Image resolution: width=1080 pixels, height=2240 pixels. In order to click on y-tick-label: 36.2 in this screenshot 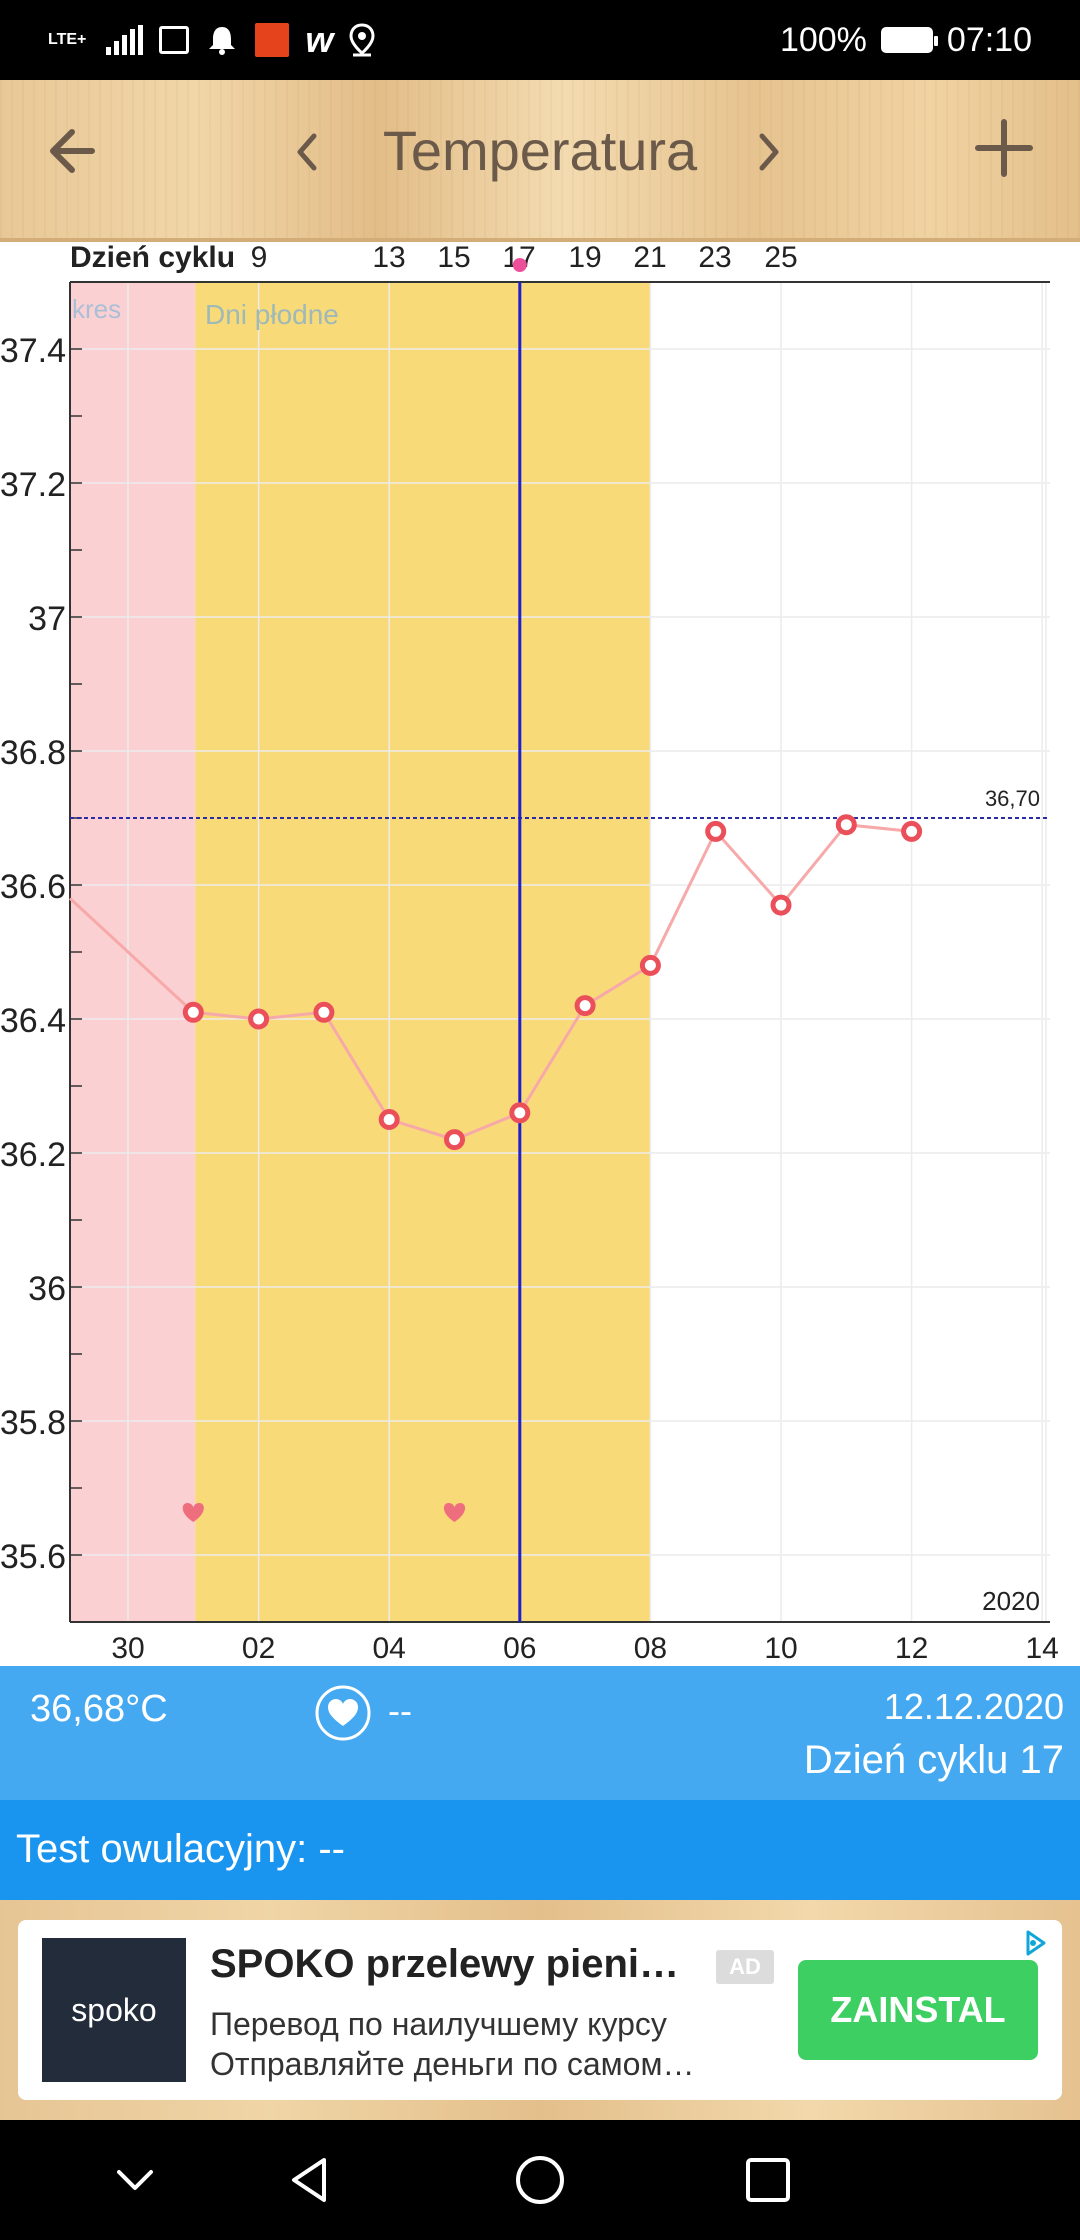, I will do `click(33, 1155)`.